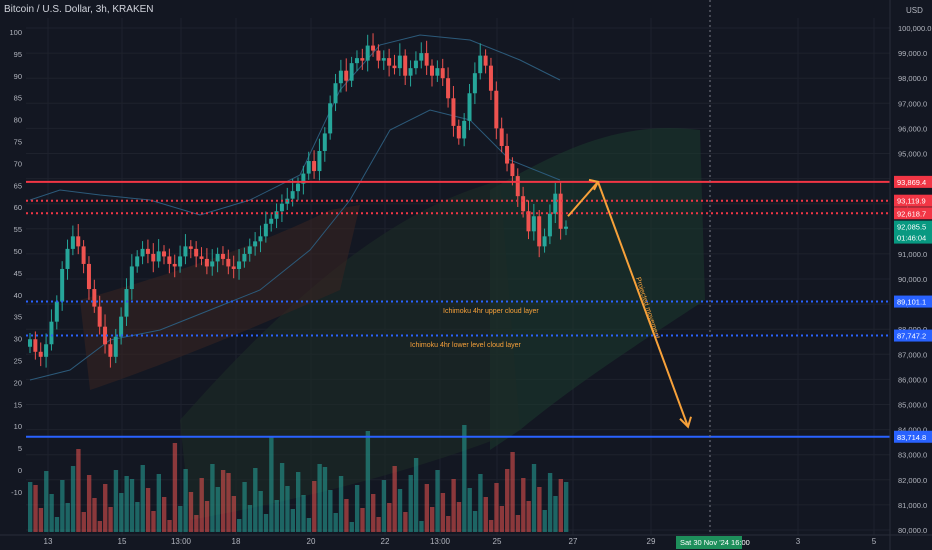  I want to click on y-tick-label-left: 45, so click(18, 273).